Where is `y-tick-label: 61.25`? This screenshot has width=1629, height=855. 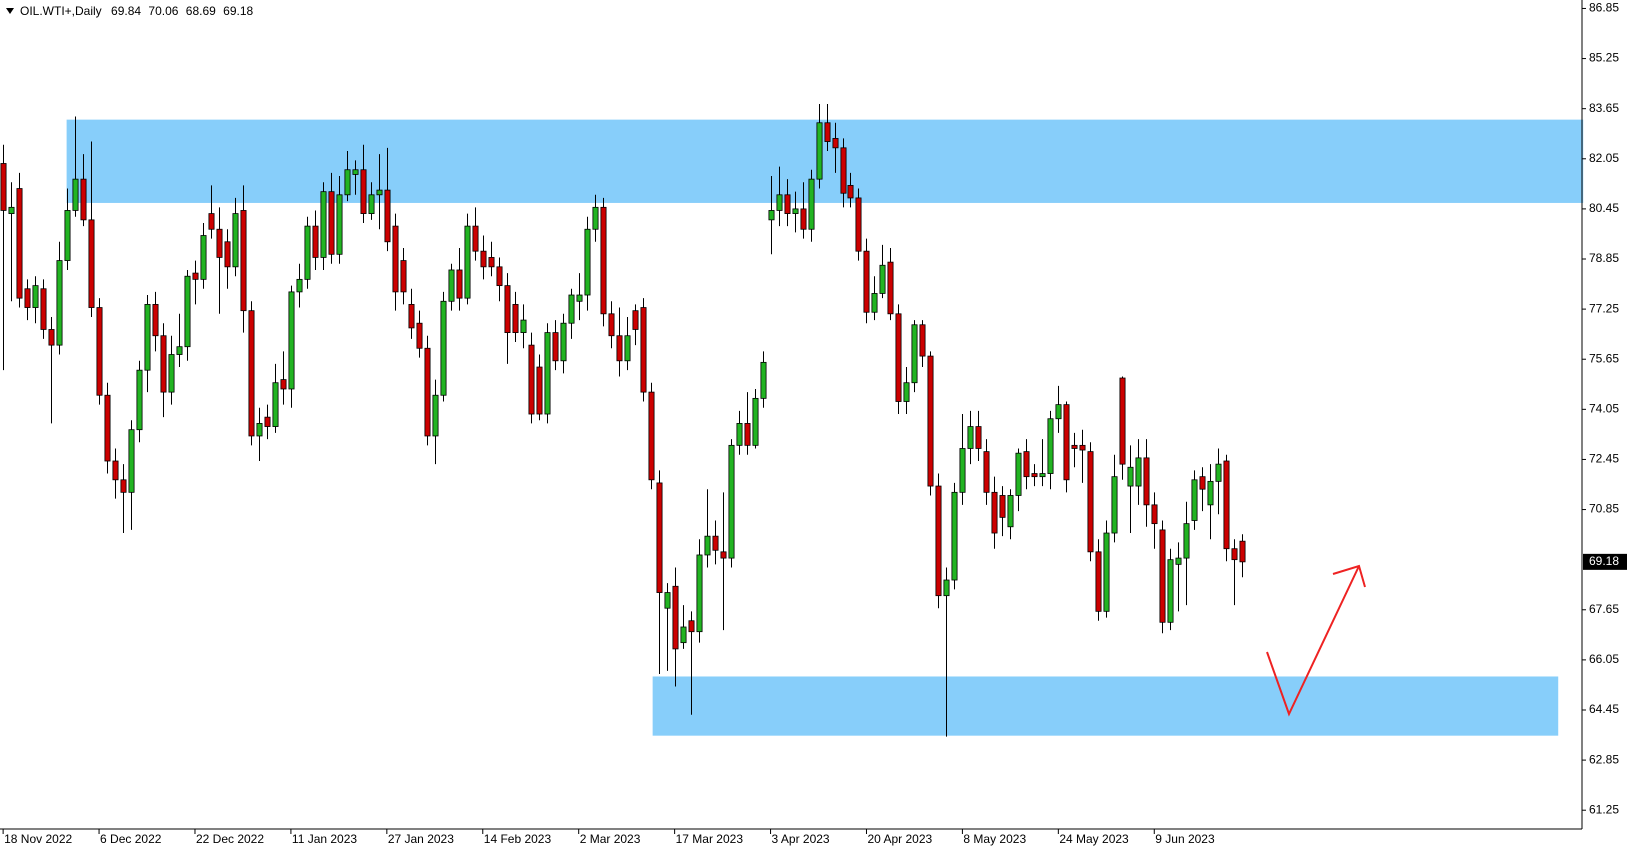
y-tick-label: 61.25 is located at coordinates (1604, 809).